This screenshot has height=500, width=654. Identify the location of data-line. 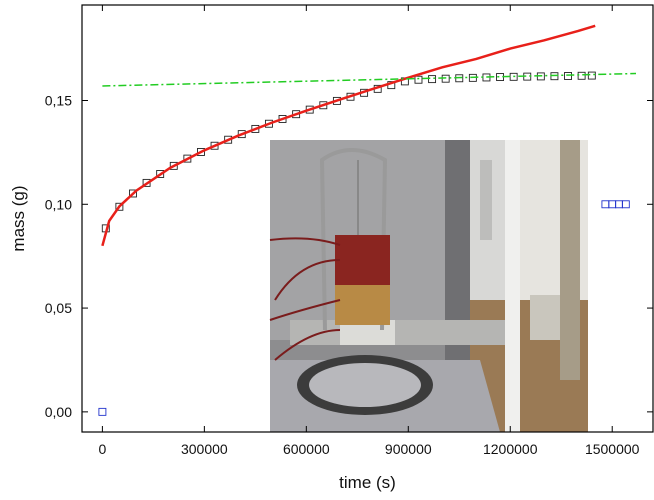
(369, 79).